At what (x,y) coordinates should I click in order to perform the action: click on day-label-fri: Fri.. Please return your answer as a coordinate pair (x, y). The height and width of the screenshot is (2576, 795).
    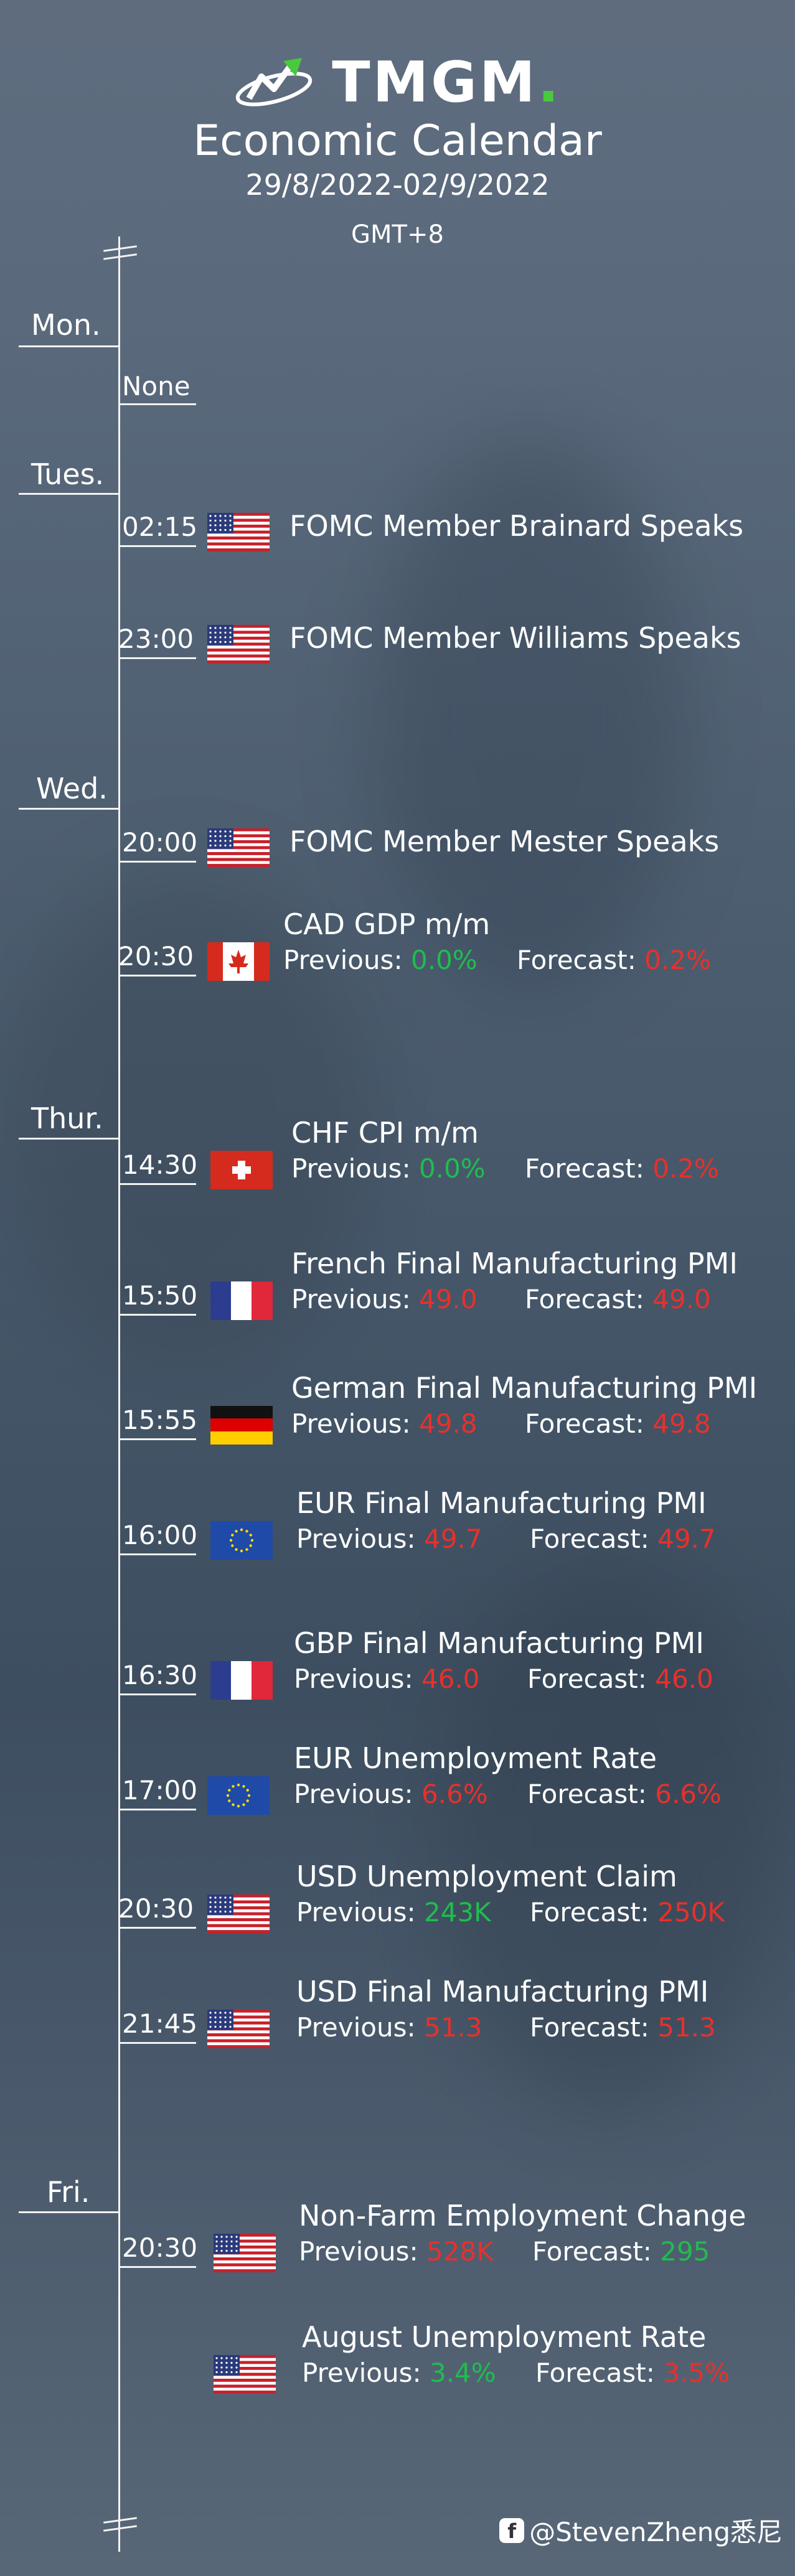
    Looking at the image, I should click on (68, 2192).